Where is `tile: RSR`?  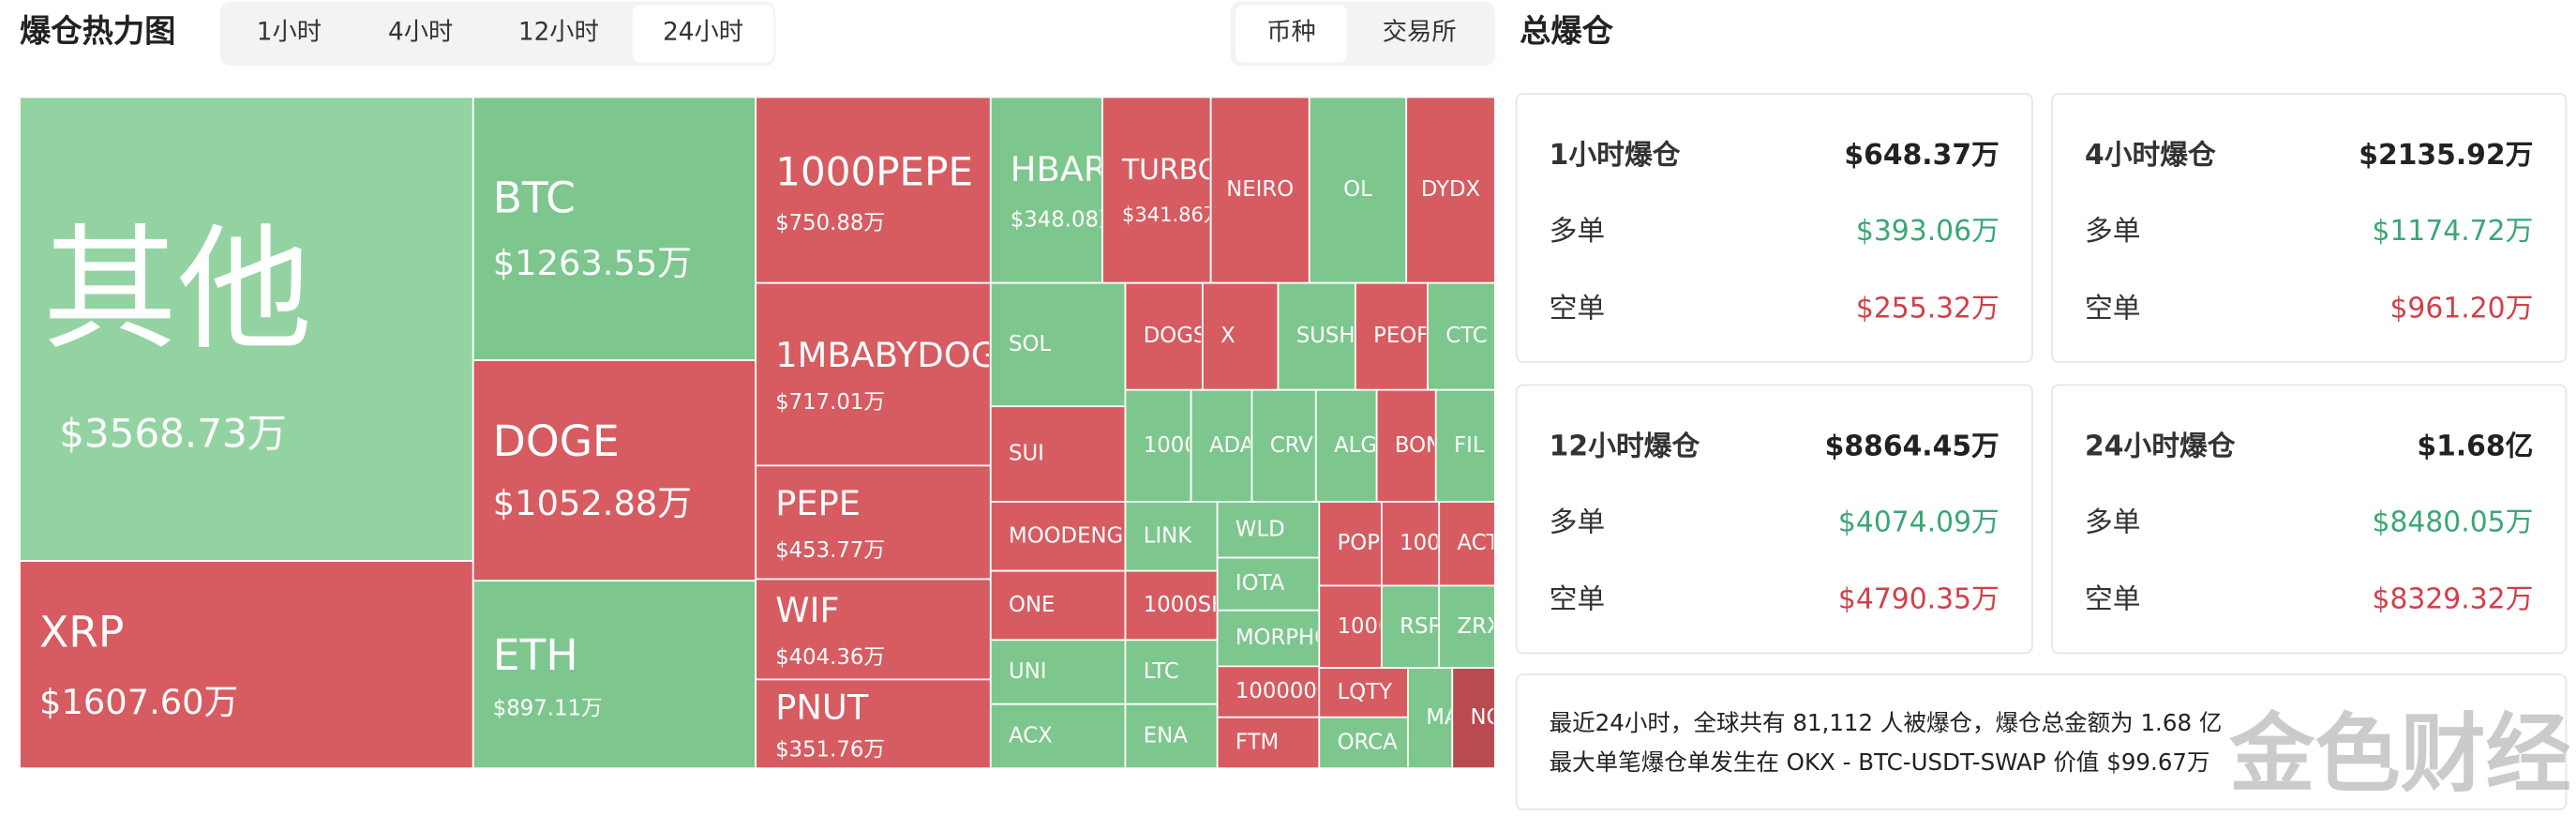
tile: RSR is located at coordinates (1412, 627).